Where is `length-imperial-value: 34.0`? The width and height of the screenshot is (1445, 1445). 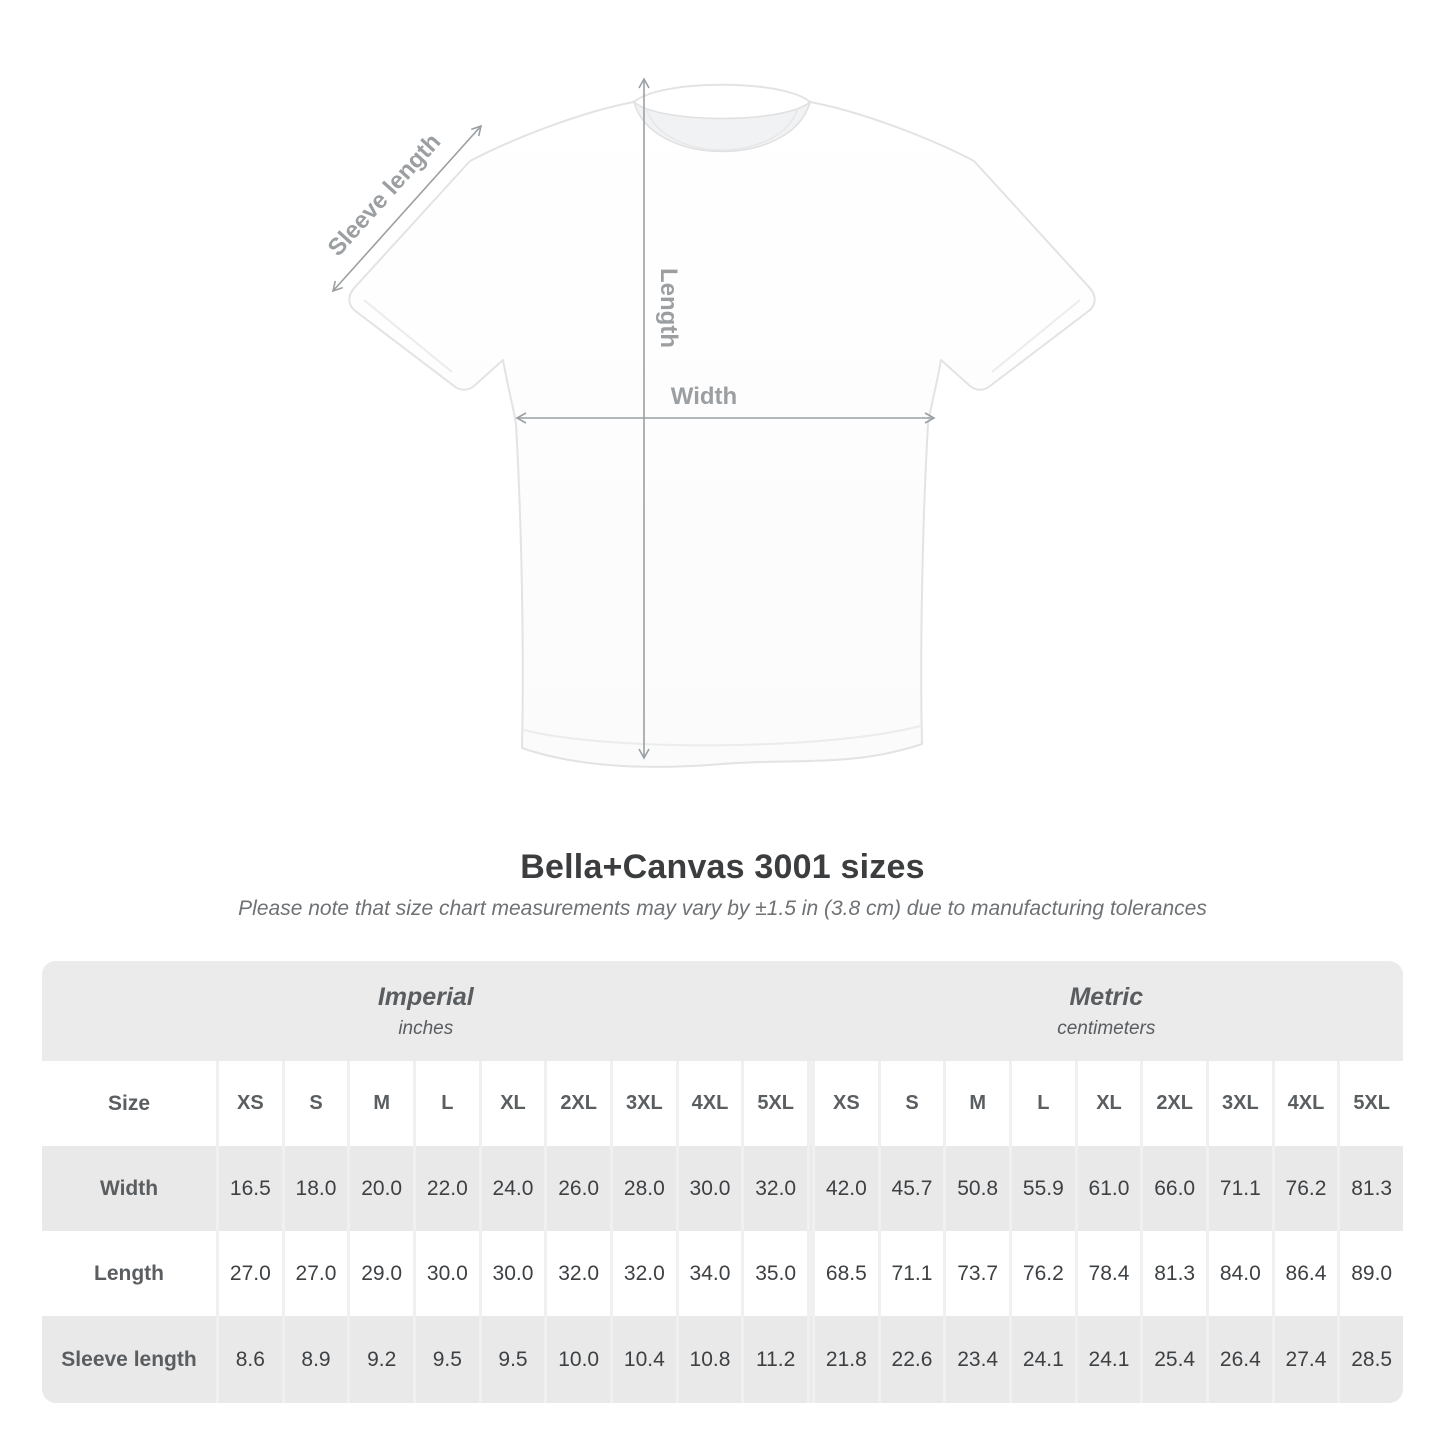 length-imperial-value: 34.0 is located at coordinates (710, 1273).